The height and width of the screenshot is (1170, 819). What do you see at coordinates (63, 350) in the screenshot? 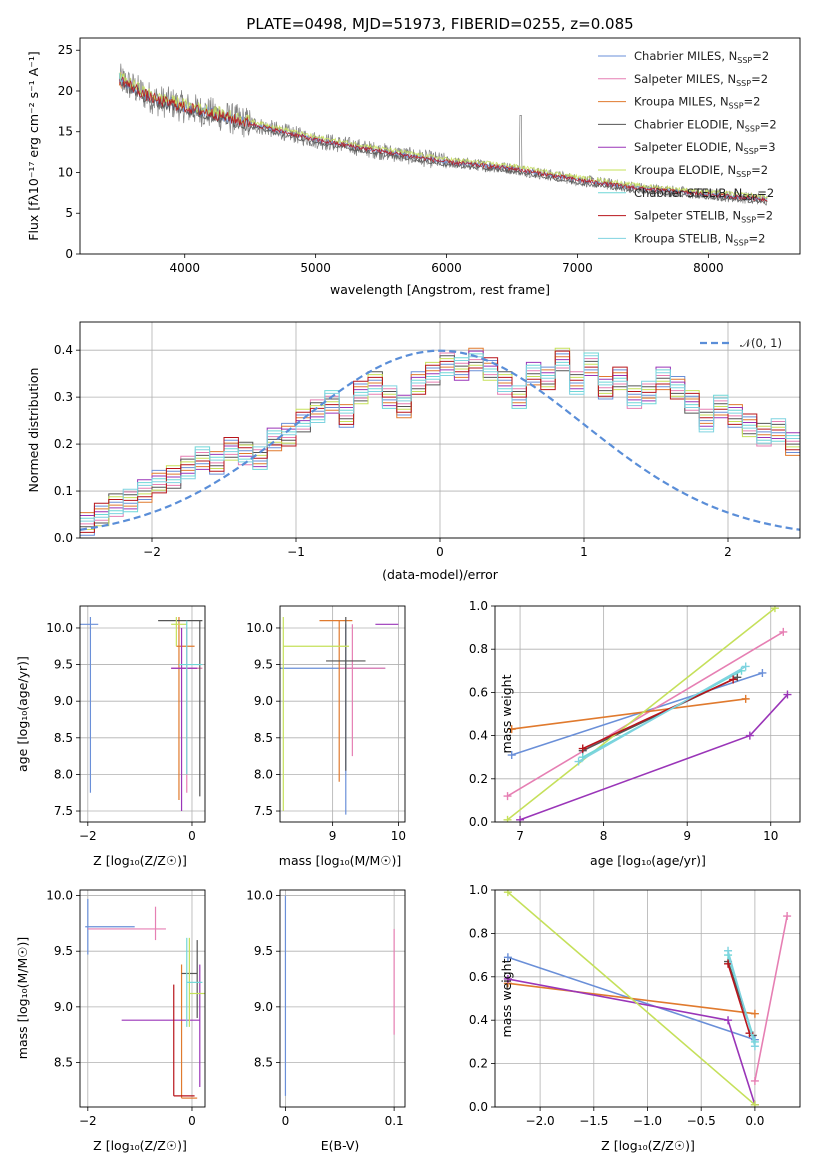
I see `y-tick-label: 0.4` at bounding box center [63, 350].